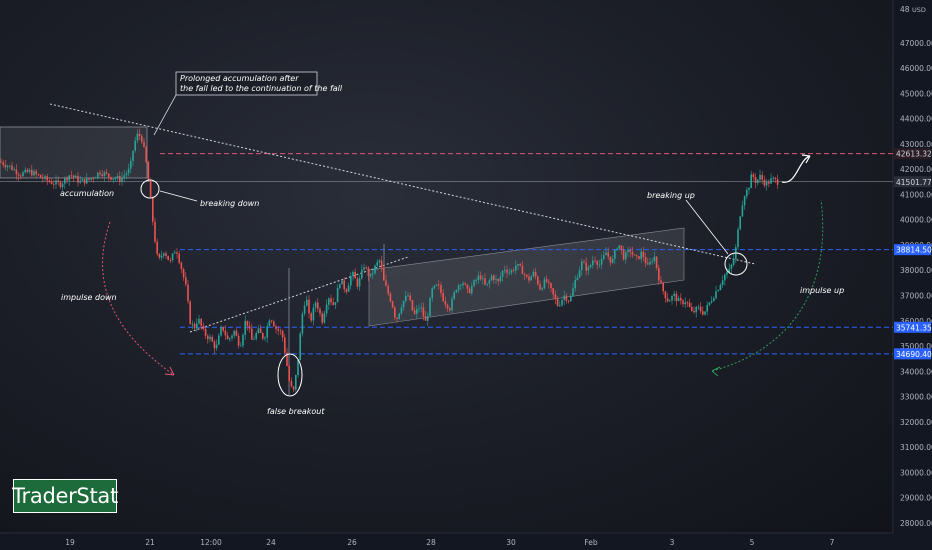 The width and height of the screenshot is (932, 550). Describe the element at coordinates (271, 542) in the screenshot. I see `x-tick-label: 24` at that location.